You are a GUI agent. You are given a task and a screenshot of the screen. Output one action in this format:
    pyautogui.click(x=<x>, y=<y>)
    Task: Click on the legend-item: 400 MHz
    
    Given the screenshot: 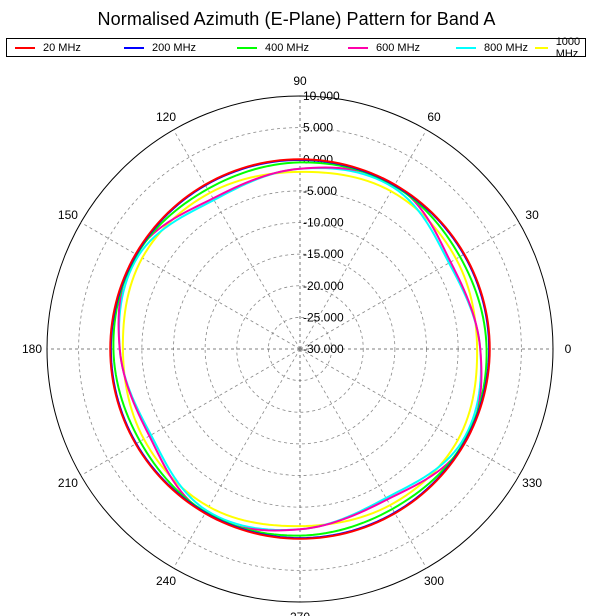 What is the action you would take?
    pyautogui.click(x=273, y=47)
    